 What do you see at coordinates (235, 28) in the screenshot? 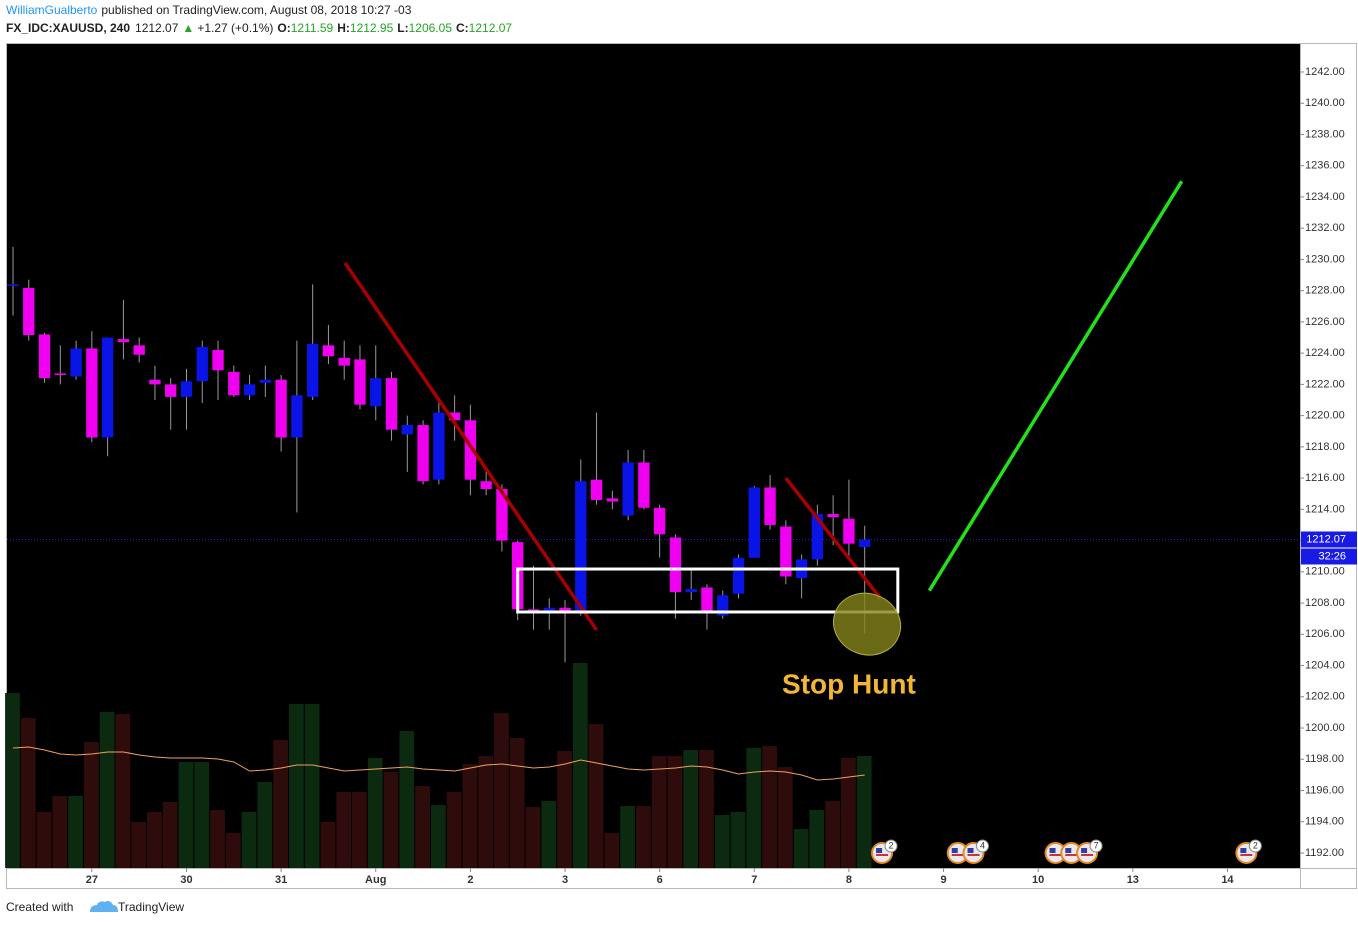
I see `change: +1.27 (+0.1%)` at bounding box center [235, 28].